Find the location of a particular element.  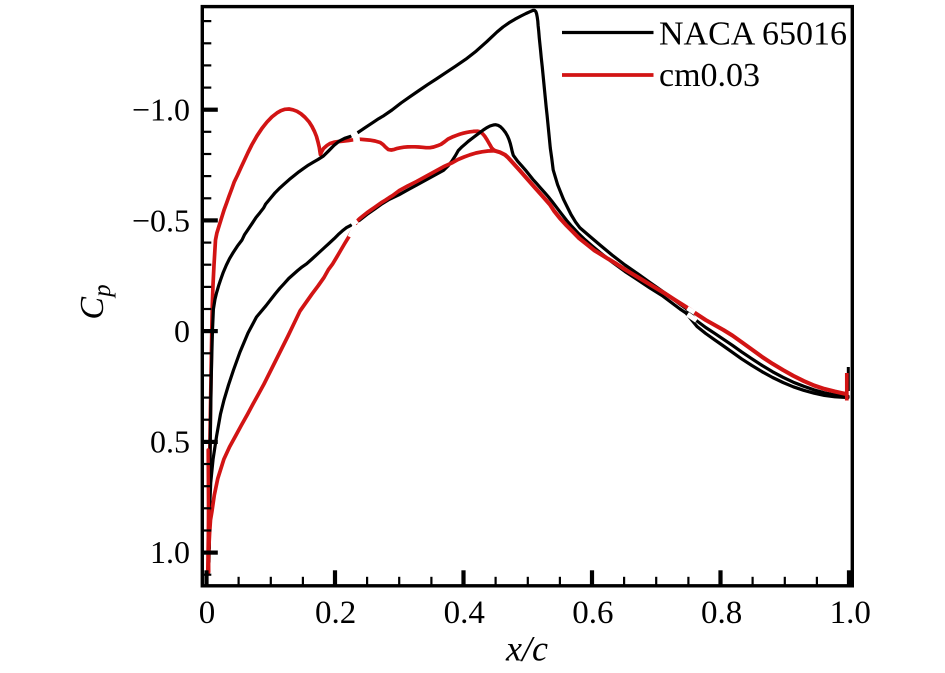

svg-text: x/c is located at coordinates (526, 649).